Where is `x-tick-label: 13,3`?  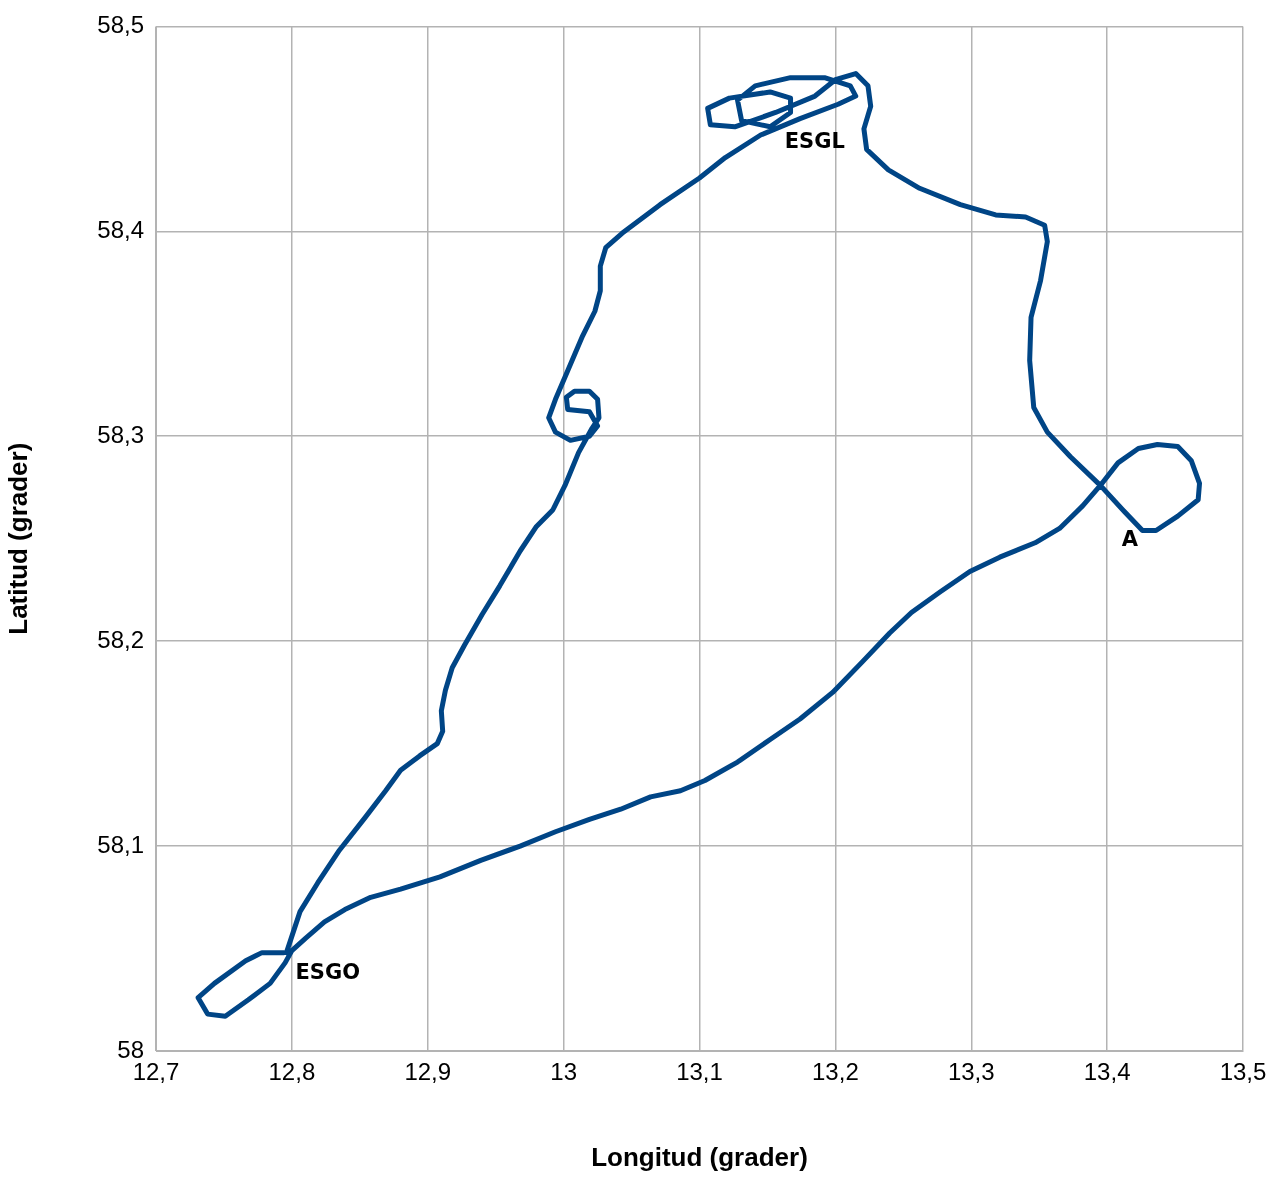 x-tick-label: 13,3 is located at coordinates (971, 1072).